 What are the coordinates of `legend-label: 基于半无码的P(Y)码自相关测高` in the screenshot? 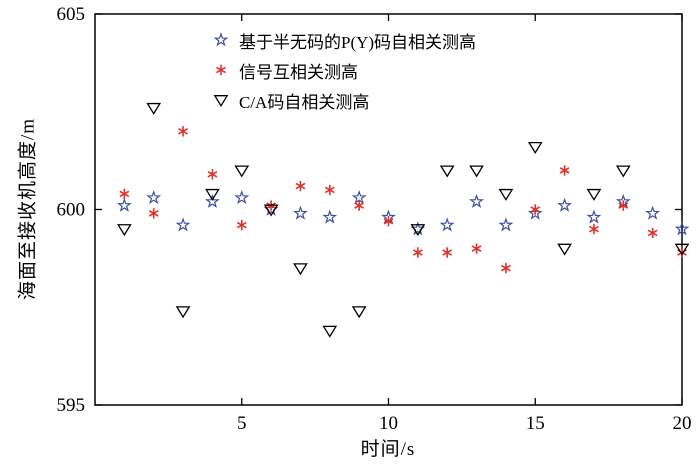 It's located at (358, 42).